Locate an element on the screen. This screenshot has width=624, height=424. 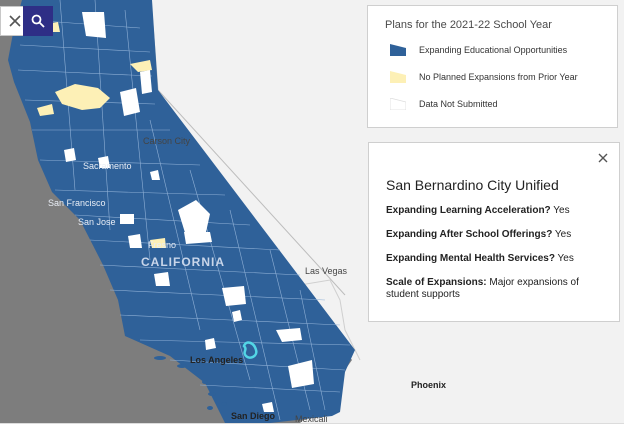
popup-row-label: Expanding Learning Acceleration? is located at coordinates (468, 210).